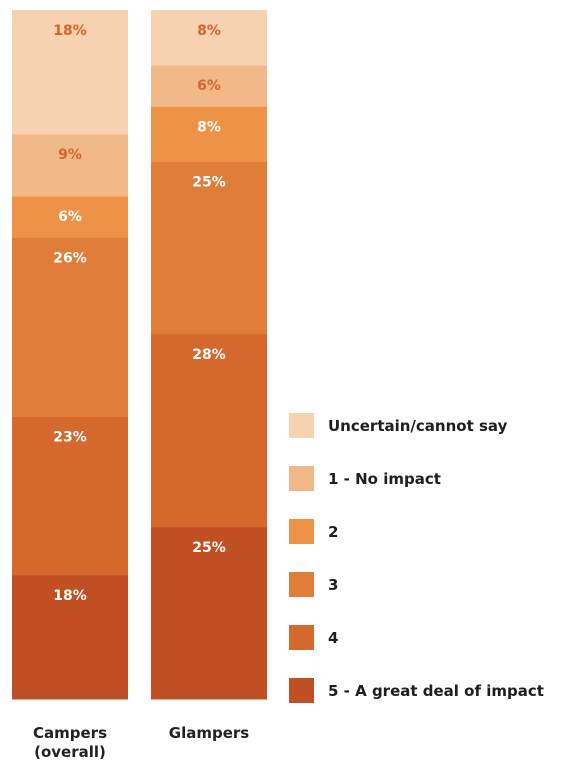 The height and width of the screenshot is (765, 561). I want to click on data-label-glampers-1-no-impact: 6%, so click(209, 86).